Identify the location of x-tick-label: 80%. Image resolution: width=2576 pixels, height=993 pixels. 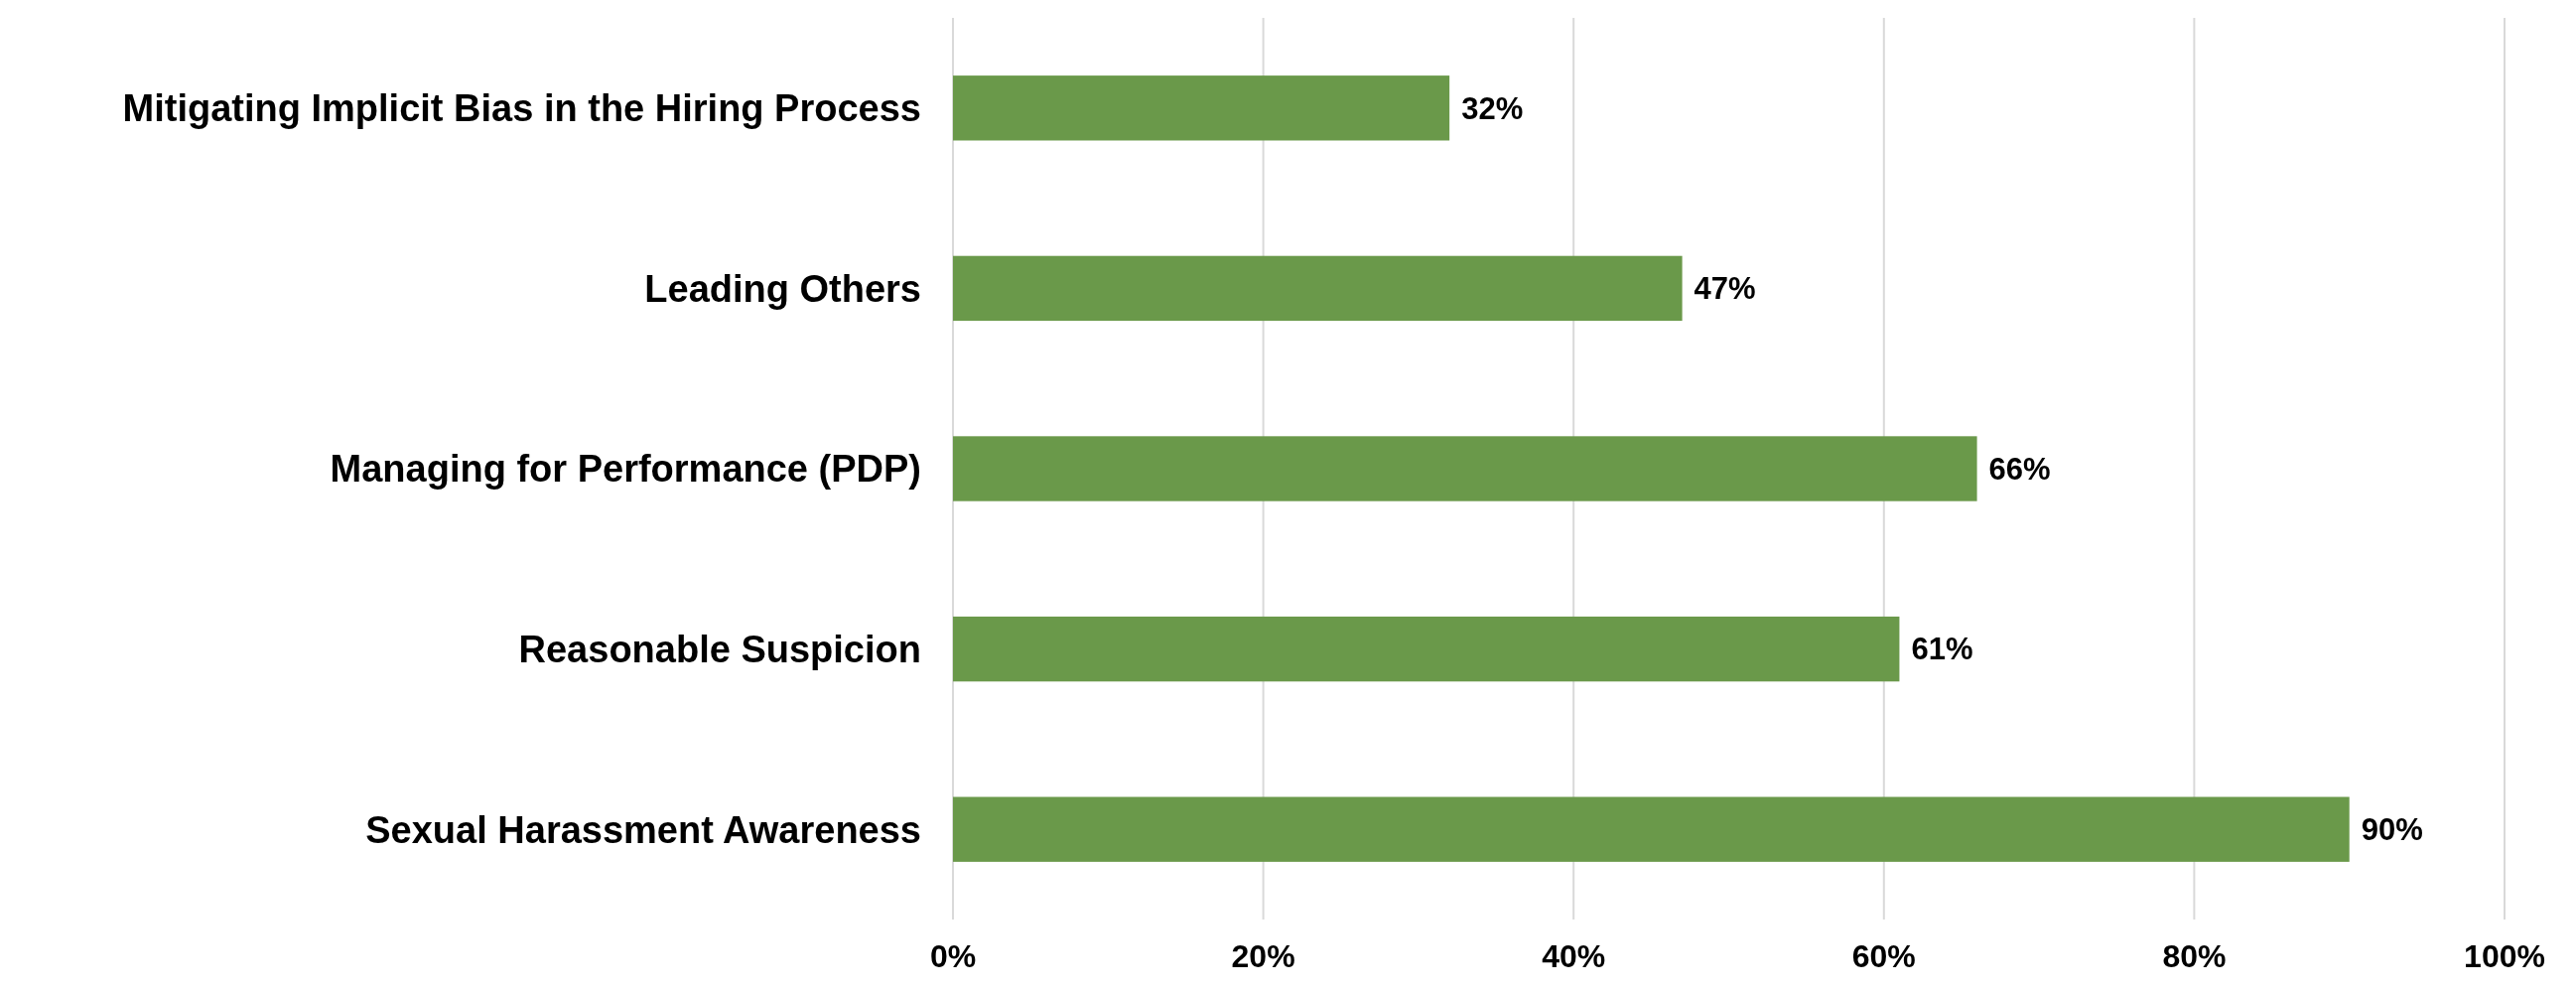
(2194, 956).